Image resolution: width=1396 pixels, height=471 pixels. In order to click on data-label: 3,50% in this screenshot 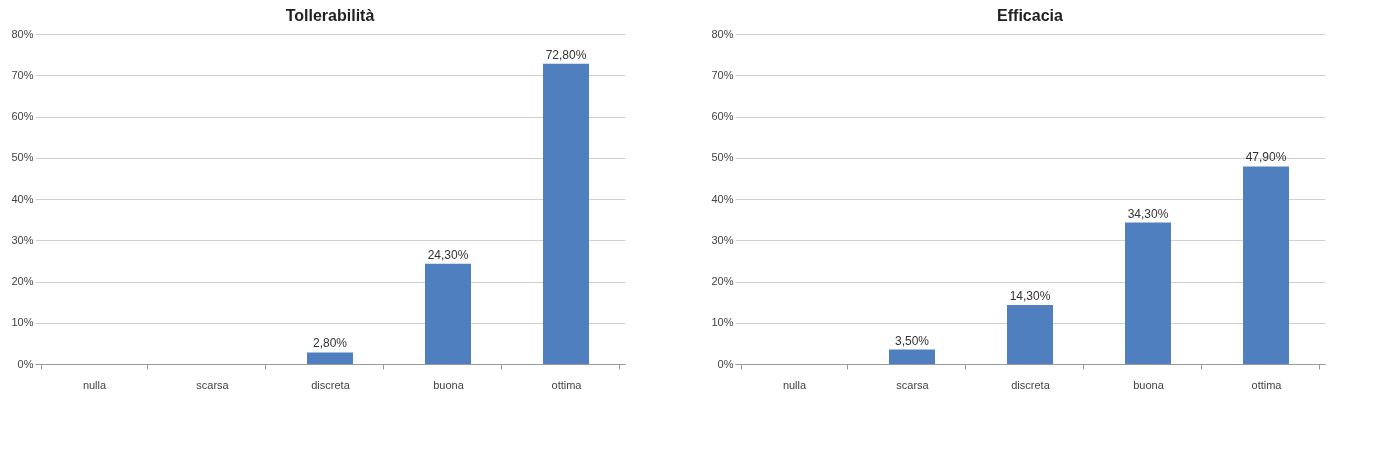, I will do `click(912, 340)`.